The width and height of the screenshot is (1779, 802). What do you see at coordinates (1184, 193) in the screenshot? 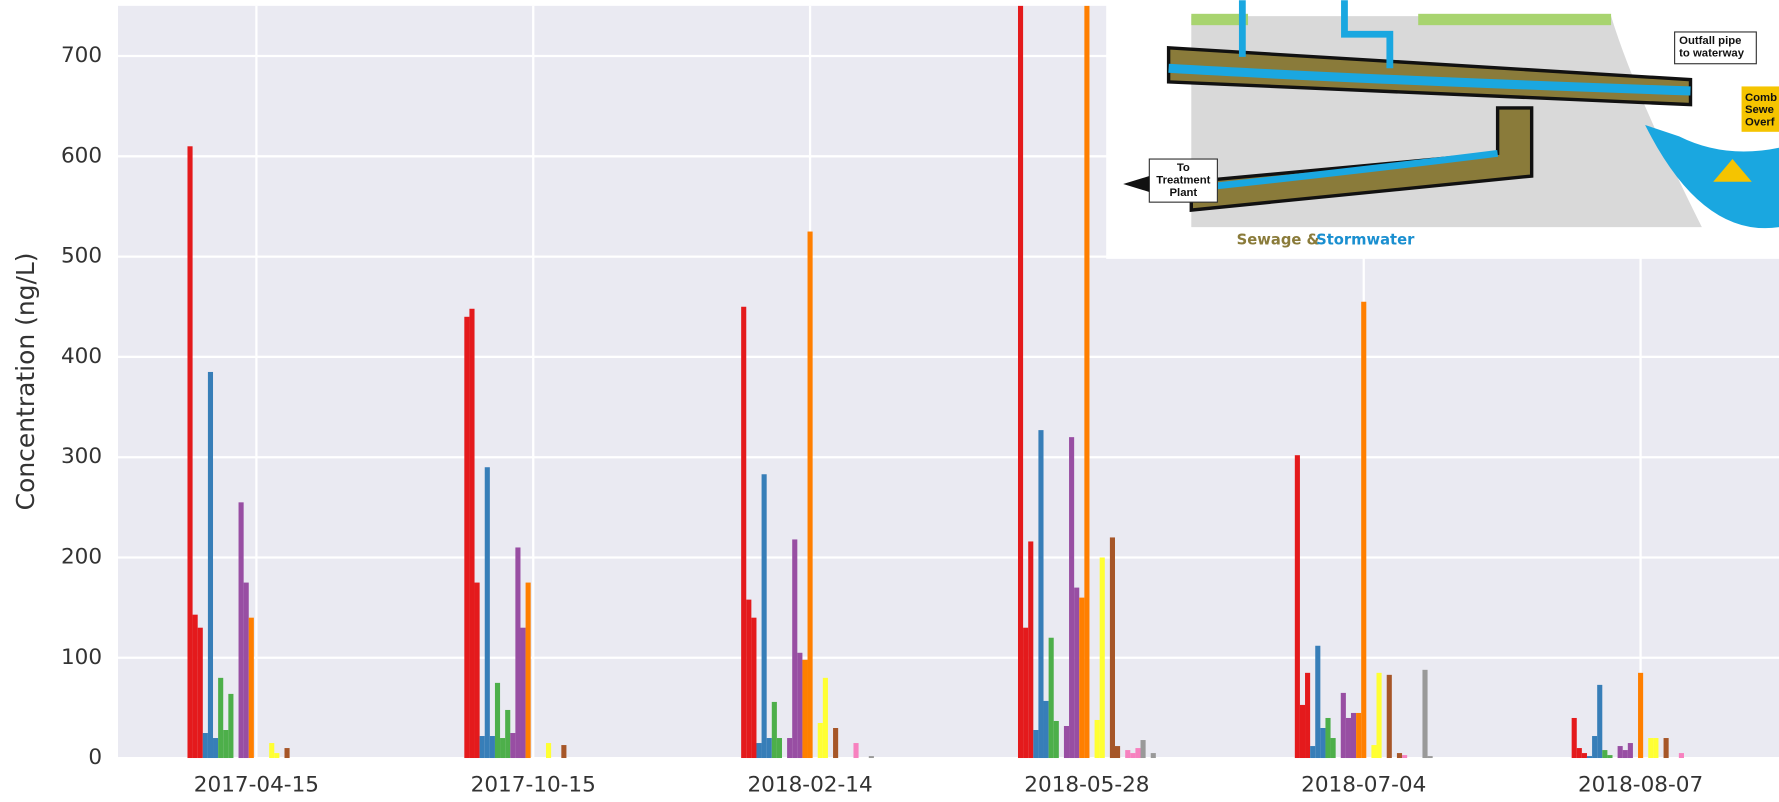
I see `inset-label: Plant` at bounding box center [1184, 193].